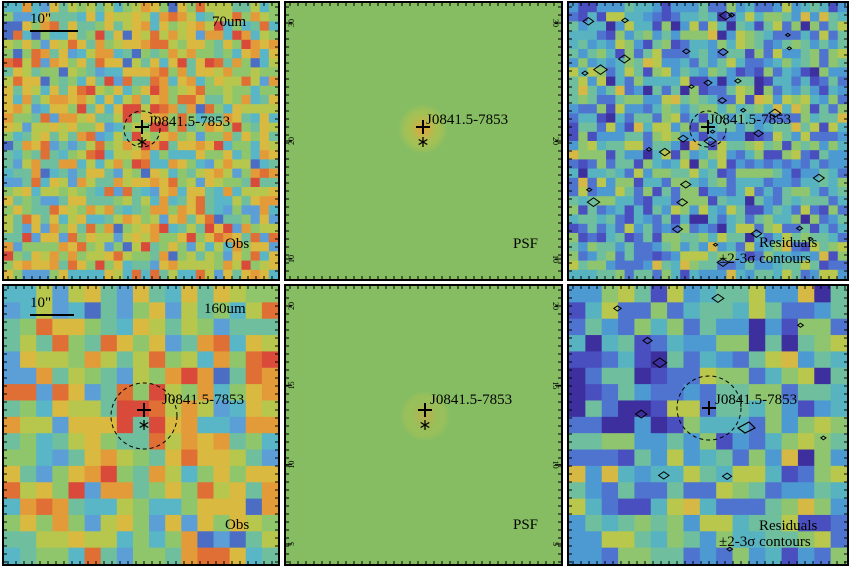 The width and height of the screenshot is (850, 566). What do you see at coordinates (229, 22) in the screenshot?
I see `band-label: 70um` at bounding box center [229, 22].